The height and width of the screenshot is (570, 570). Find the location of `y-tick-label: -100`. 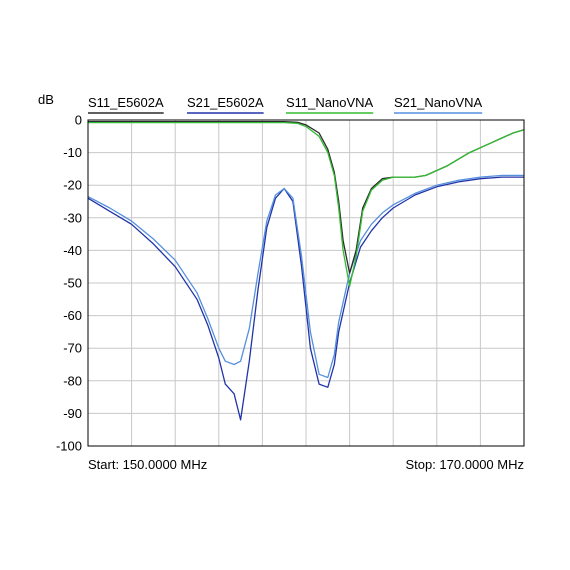

y-tick-label: -100 is located at coordinates (69, 446).